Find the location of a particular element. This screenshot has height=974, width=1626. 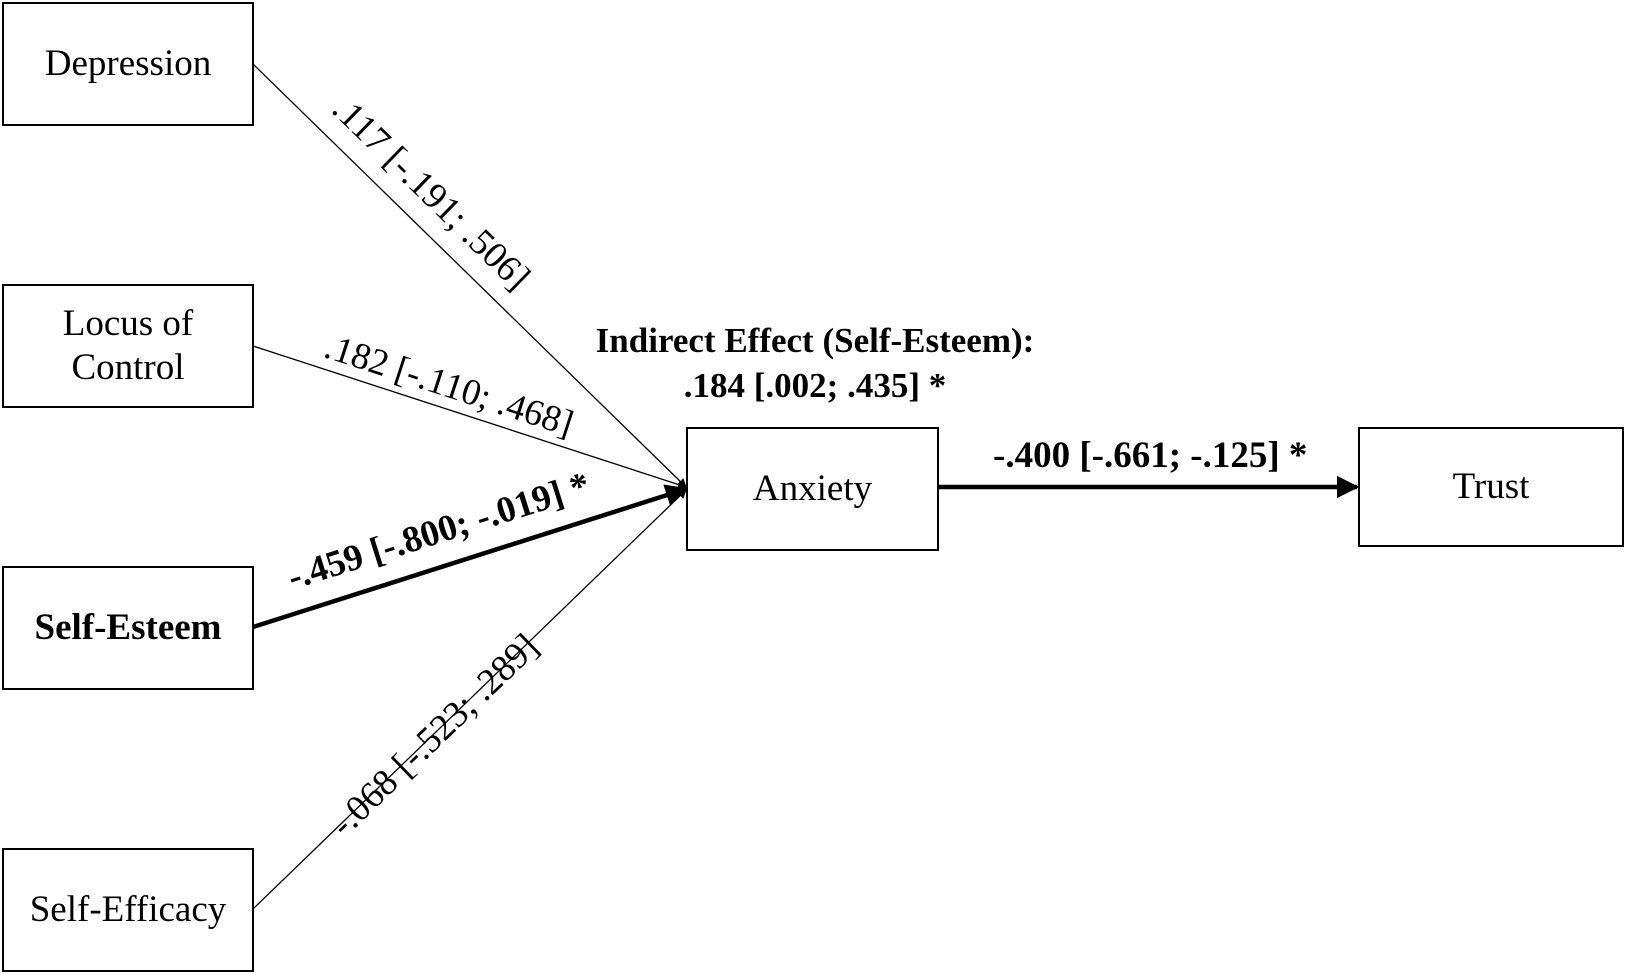

arrow-depression-anxiety is located at coordinates (469, 275).